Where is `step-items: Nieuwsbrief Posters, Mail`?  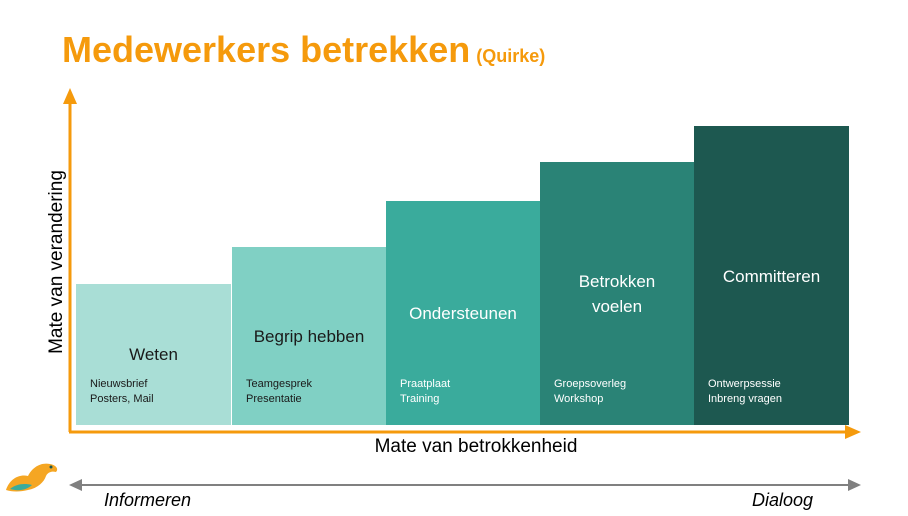 step-items: Nieuwsbrief Posters, Mail is located at coordinates (122, 392).